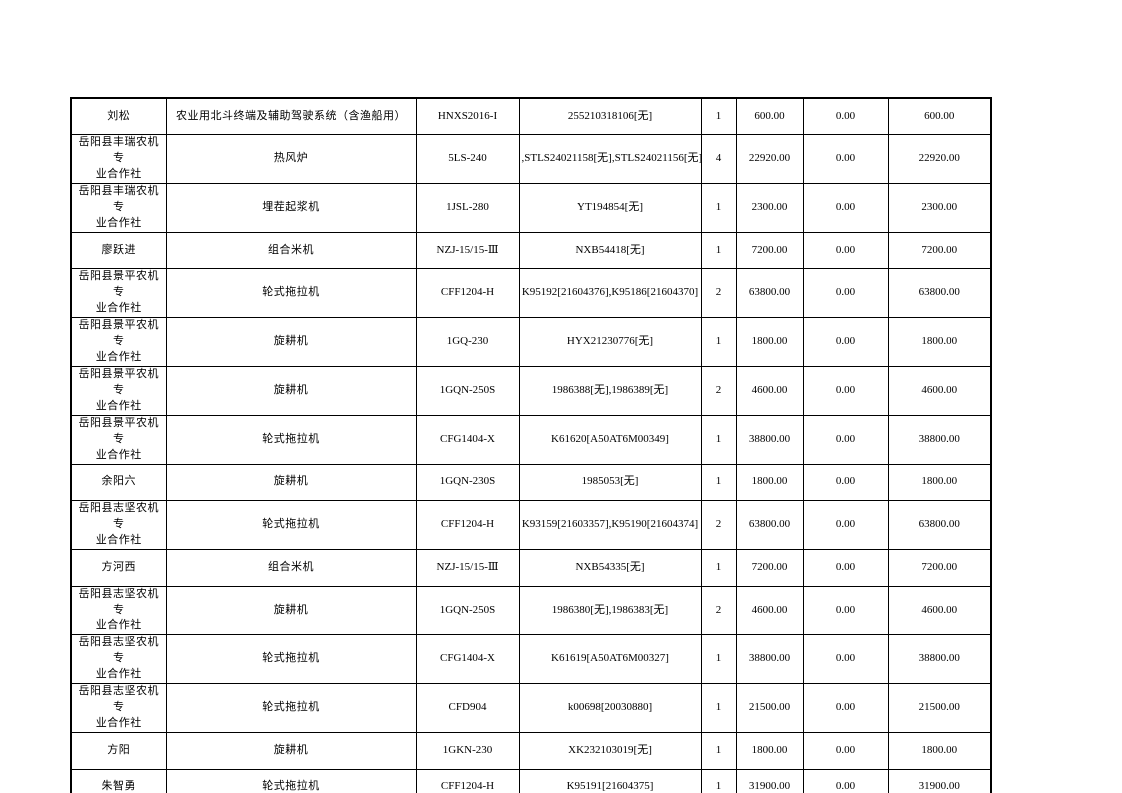  Describe the element at coordinates (610, 567) in the screenshot. I see `cell-serials: NXB54335[无]` at that location.